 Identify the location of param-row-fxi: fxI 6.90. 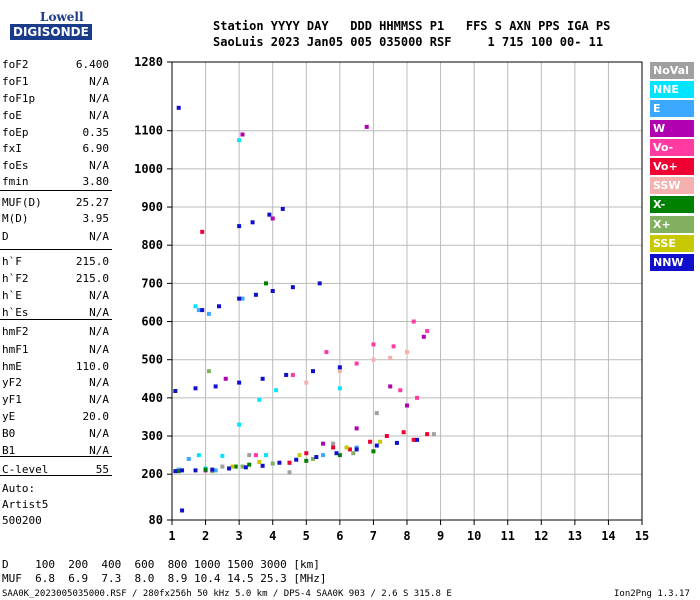
(55, 149).